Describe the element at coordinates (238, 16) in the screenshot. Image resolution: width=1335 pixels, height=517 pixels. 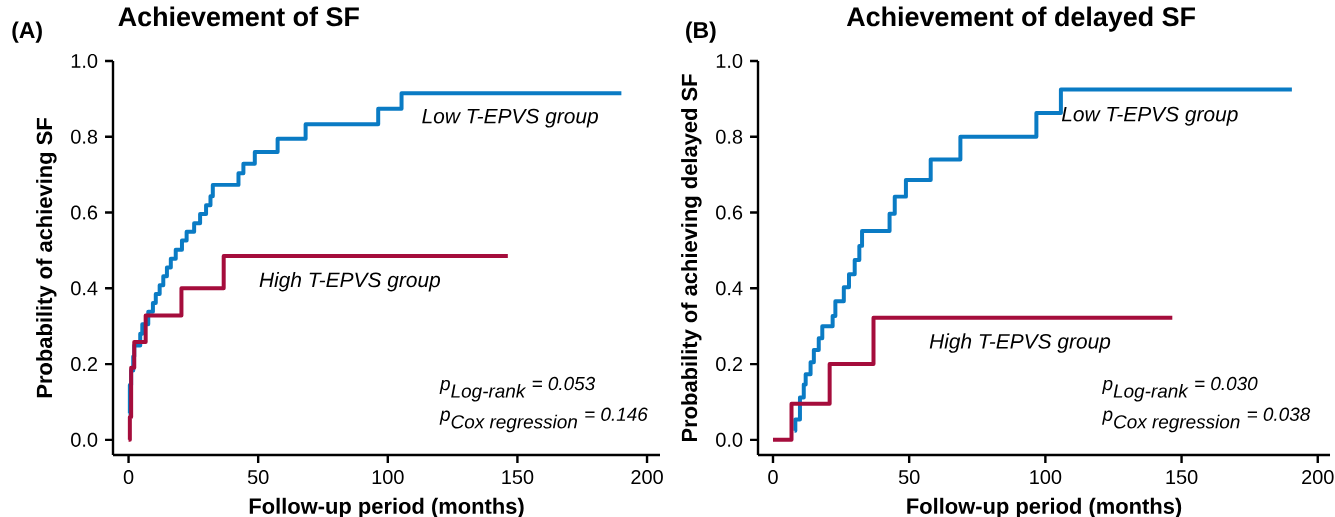
I see `chart-title: Achievement of SF` at that location.